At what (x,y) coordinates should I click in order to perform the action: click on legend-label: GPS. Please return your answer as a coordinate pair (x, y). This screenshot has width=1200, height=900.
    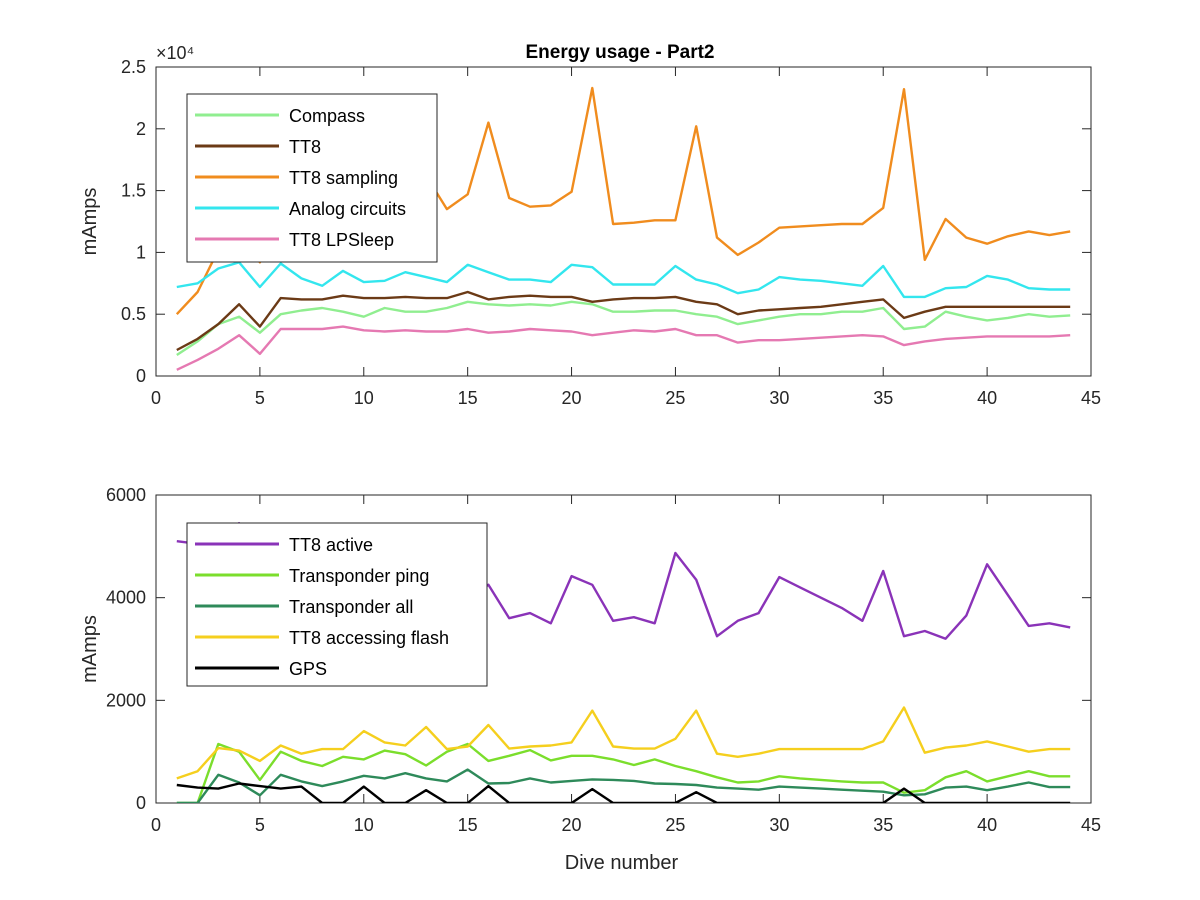
    Looking at the image, I should click on (308, 669).